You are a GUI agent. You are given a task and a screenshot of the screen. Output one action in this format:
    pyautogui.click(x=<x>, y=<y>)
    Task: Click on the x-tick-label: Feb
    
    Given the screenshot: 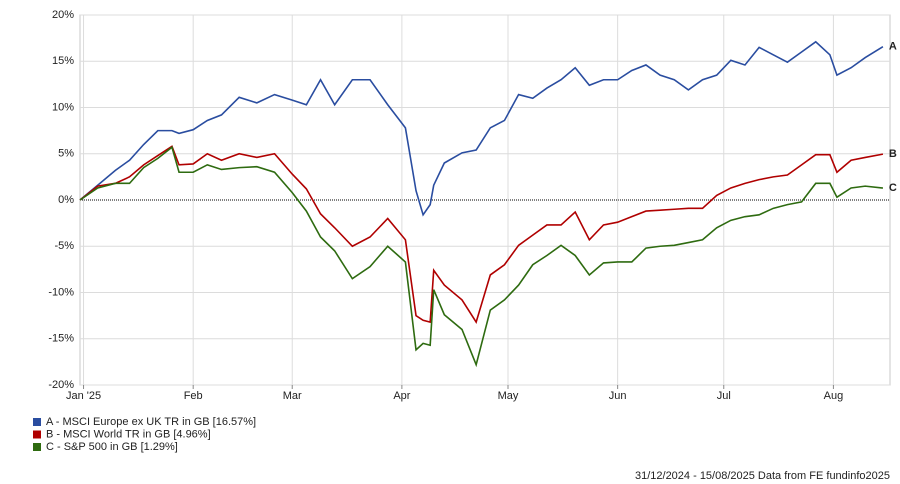 What is the action you would take?
    pyautogui.click(x=193, y=396)
    